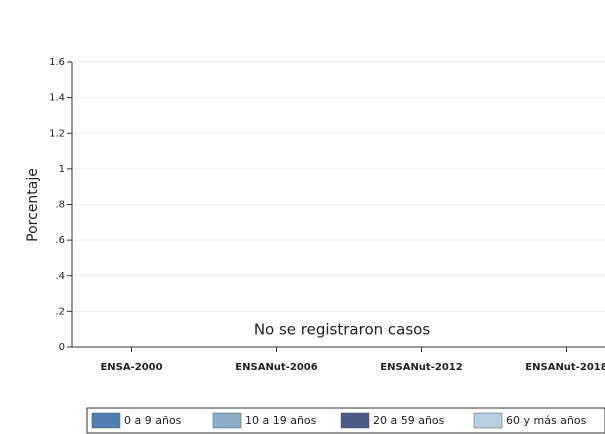 The width and height of the screenshot is (605, 434). I want to click on y-tick-label: 1.6, so click(57, 62).